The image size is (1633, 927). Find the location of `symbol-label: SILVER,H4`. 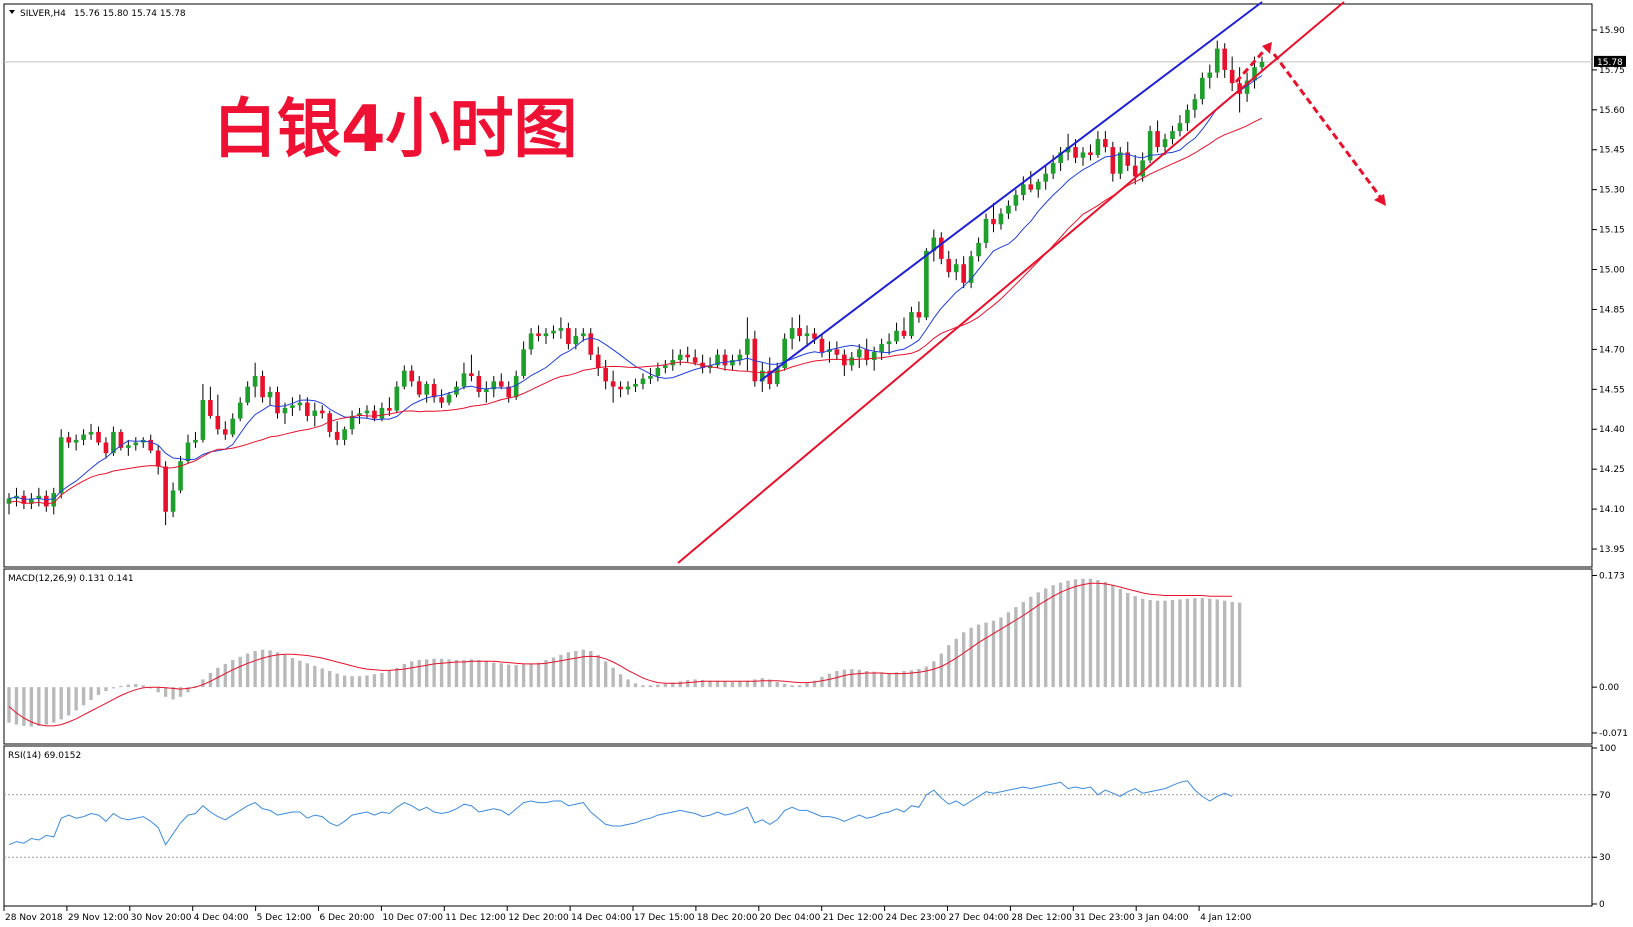

symbol-label: SILVER,H4 is located at coordinates (43, 14).